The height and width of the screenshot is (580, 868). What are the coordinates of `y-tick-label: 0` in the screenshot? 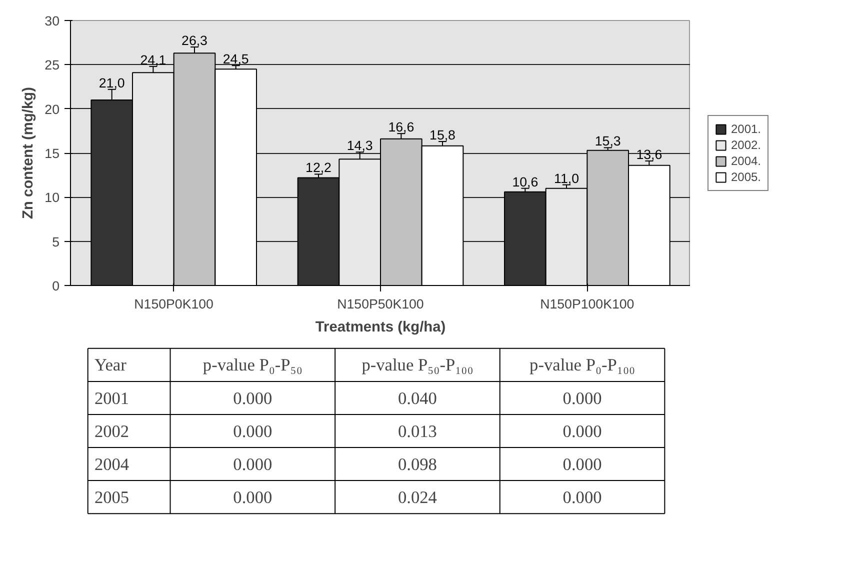 It's located at (56, 286).